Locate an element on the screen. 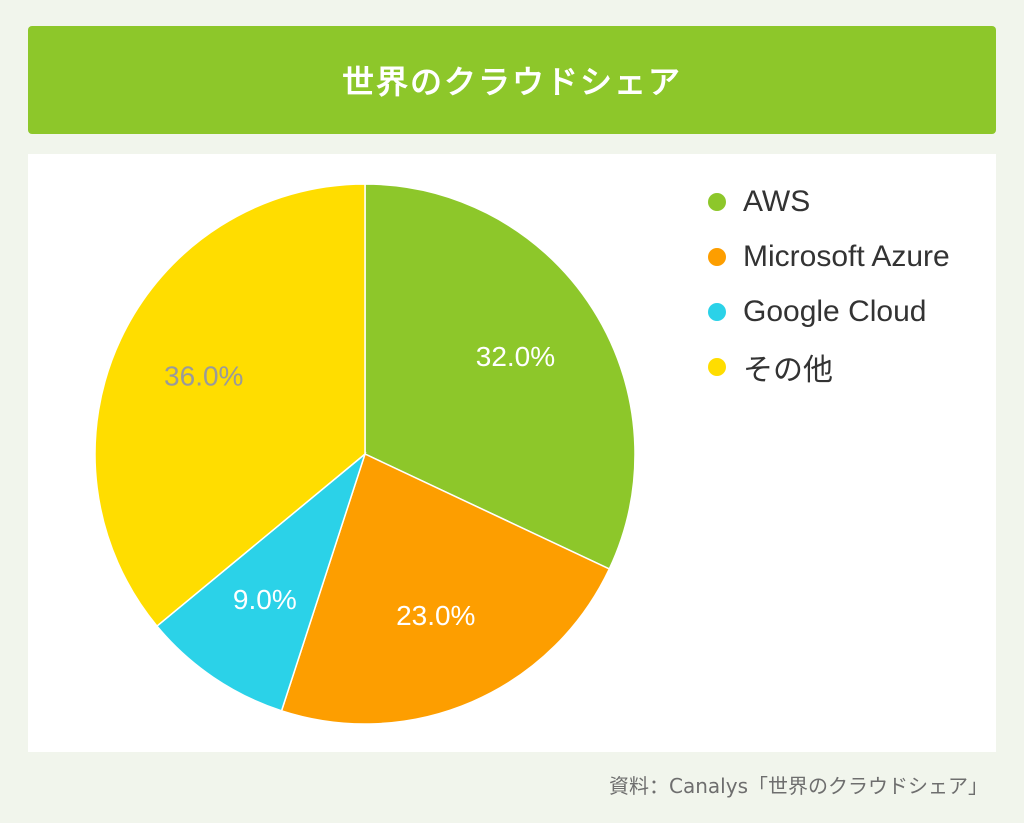 This screenshot has width=1024, height=823. slice-label-4: 36.0% is located at coordinates (203, 376).